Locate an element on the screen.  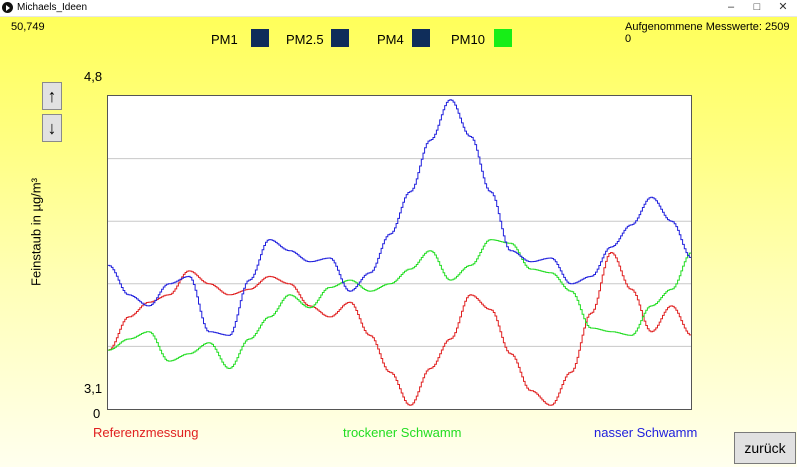
minimize-icon: – is located at coordinates (731, 7).